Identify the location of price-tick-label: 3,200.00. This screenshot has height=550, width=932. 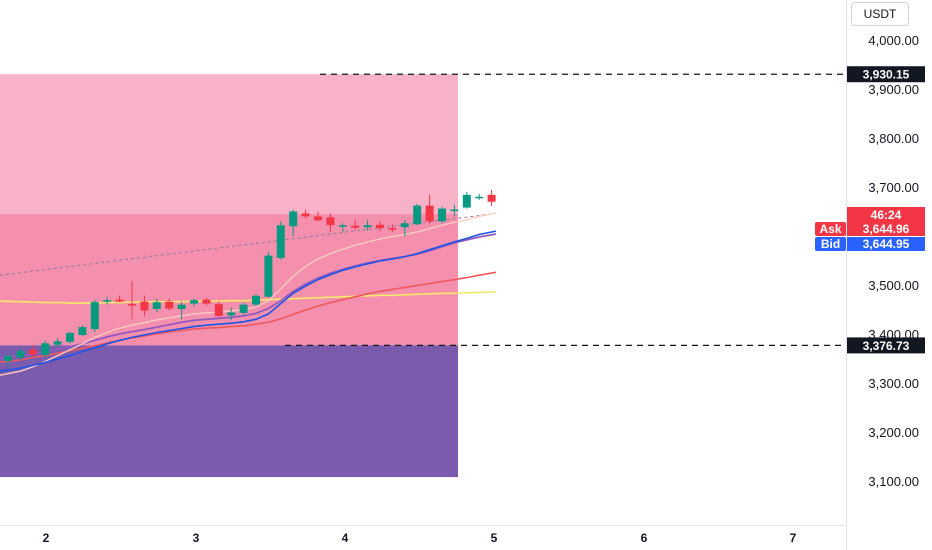
(893, 432).